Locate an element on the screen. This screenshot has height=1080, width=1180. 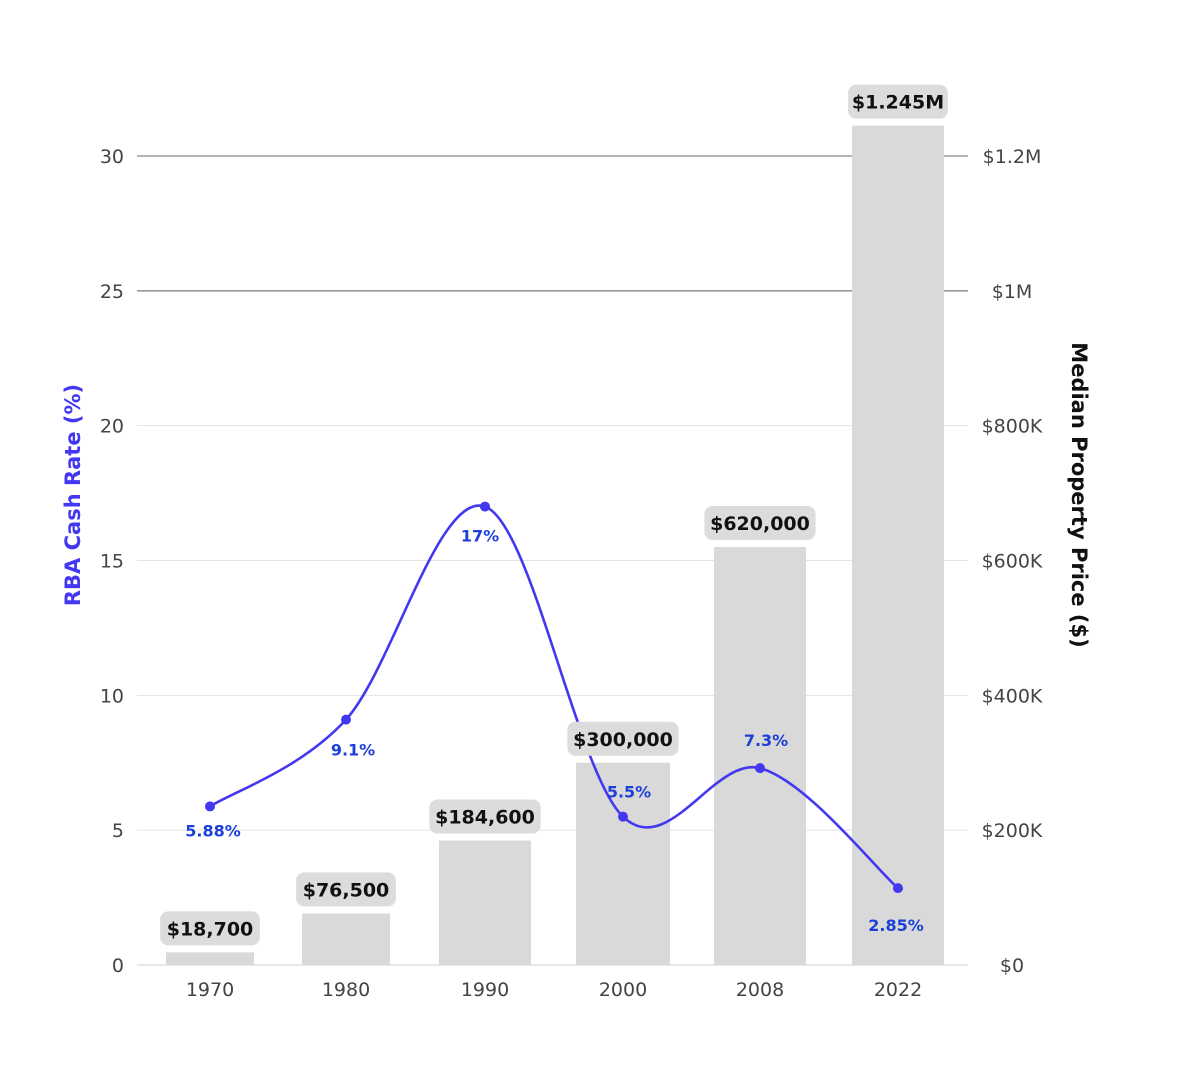
left-axis-title: RBA Cash Rate (%) is located at coordinates (73, 495).